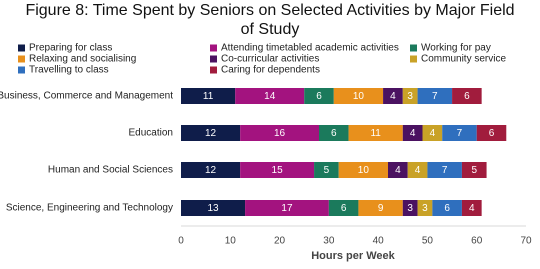 The height and width of the screenshot is (269, 540). Describe the element at coordinates (456, 48) in the screenshot. I see `legend-label: Working for pay` at that location.